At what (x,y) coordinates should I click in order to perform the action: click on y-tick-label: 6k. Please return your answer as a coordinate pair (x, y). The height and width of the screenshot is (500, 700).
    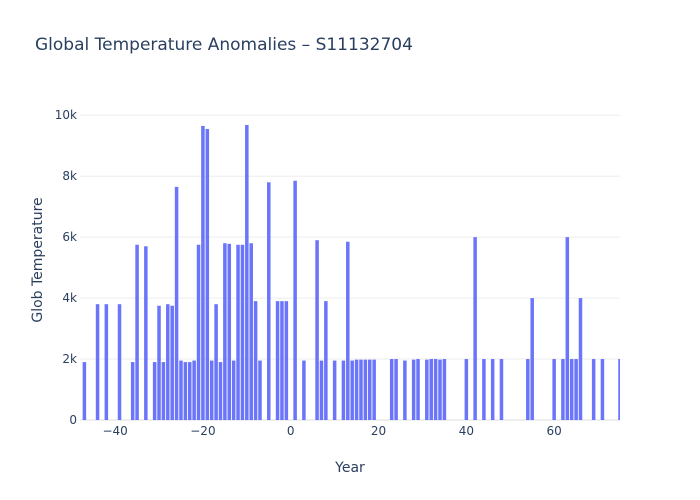
    Looking at the image, I should click on (69, 237).